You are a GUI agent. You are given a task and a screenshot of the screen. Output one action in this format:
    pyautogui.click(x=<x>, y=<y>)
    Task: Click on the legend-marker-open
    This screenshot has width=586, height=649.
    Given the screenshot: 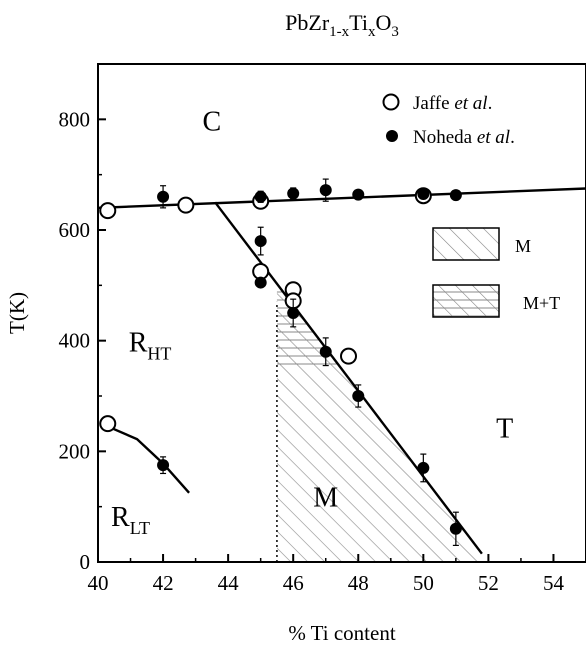 What is the action you would take?
    pyautogui.click(x=391, y=102)
    